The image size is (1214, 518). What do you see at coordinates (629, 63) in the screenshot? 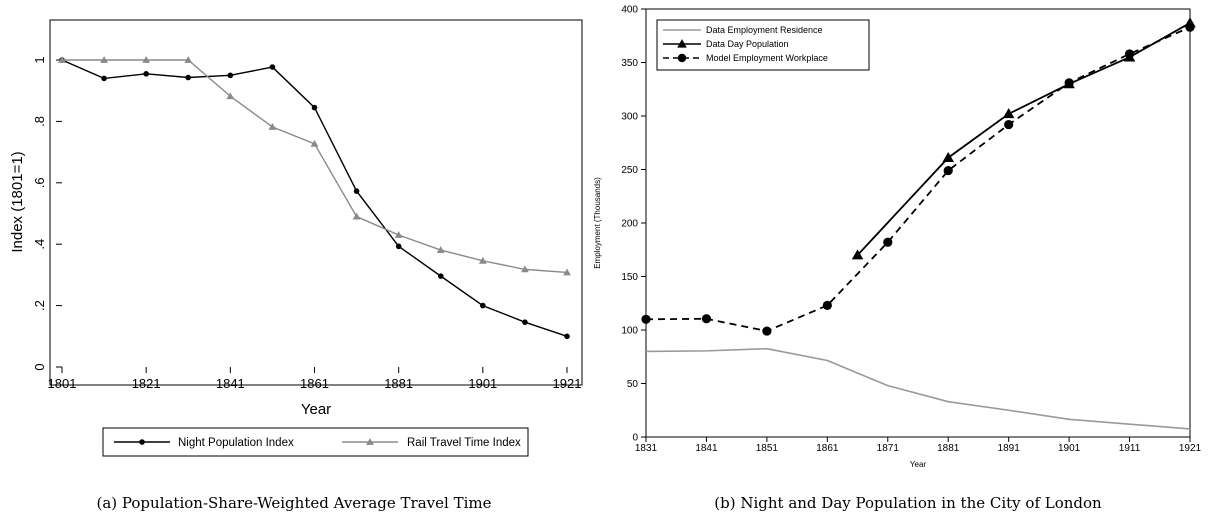
I see `panel-b-y-tick-label: 350` at bounding box center [629, 63].